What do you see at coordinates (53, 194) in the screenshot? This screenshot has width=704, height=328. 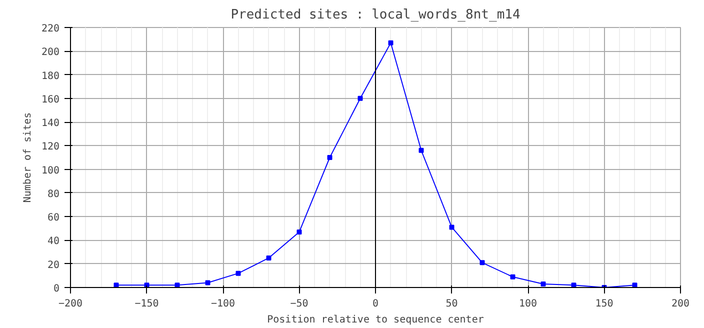 I see `y-tick-label: 80` at bounding box center [53, 194].